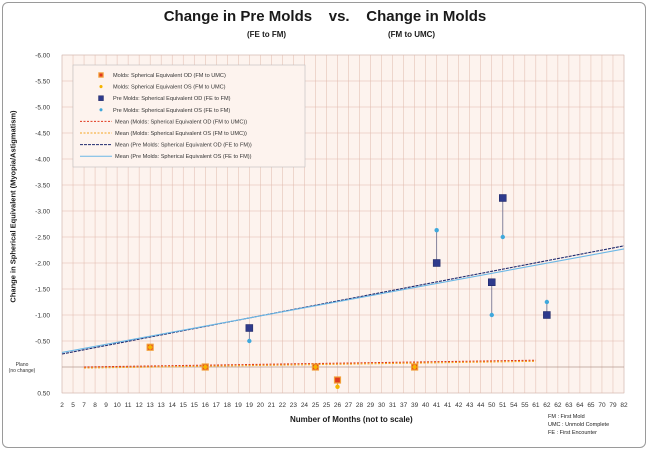 This screenshot has height=452, width=650. What do you see at coordinates (43, 394) in the screenshot?
I see `y-tick-label: 0.50` at bounding box center [43, 394].